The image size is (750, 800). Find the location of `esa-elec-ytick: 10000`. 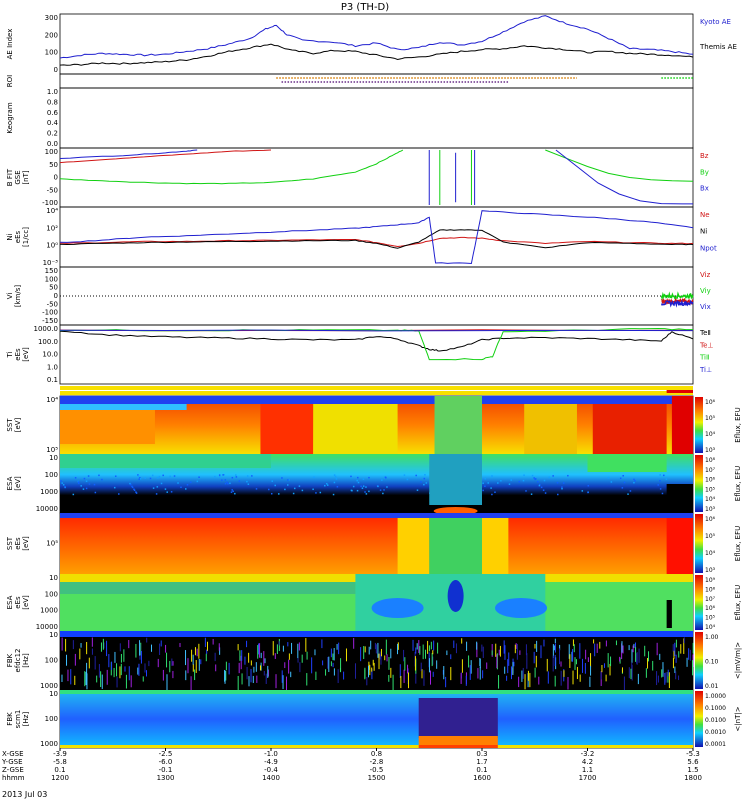

esa-elec-ytick: 10000 is located at coordinates (47, 627).